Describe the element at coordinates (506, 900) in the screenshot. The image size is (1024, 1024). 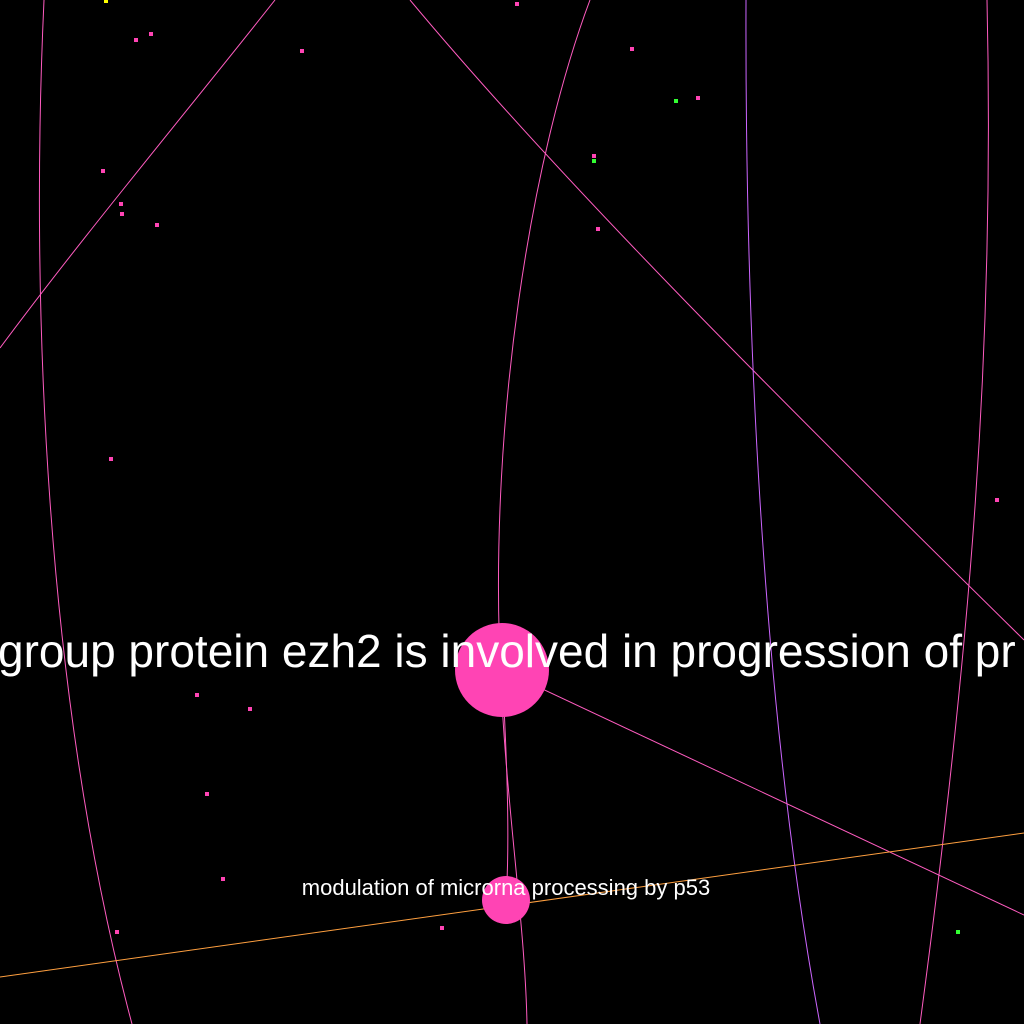
I see `node-p53` at that location.